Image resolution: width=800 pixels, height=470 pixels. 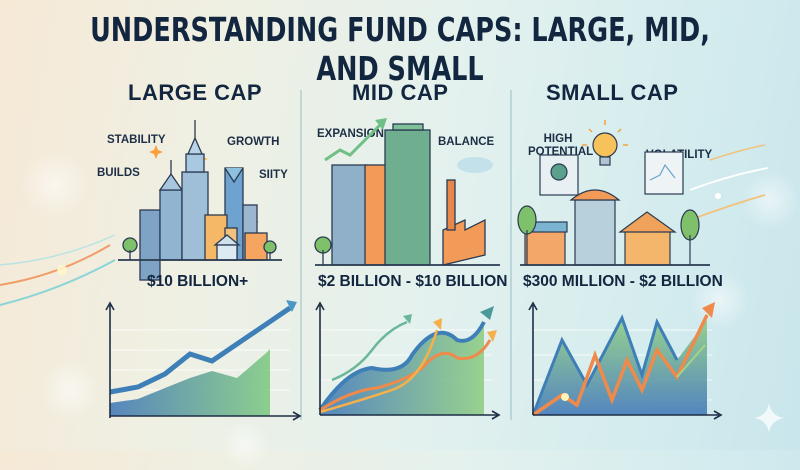 What do you see at coordinates (625, 360) in the screenshot?
I see `small-cap-chart` at bounding box center [625, 360].